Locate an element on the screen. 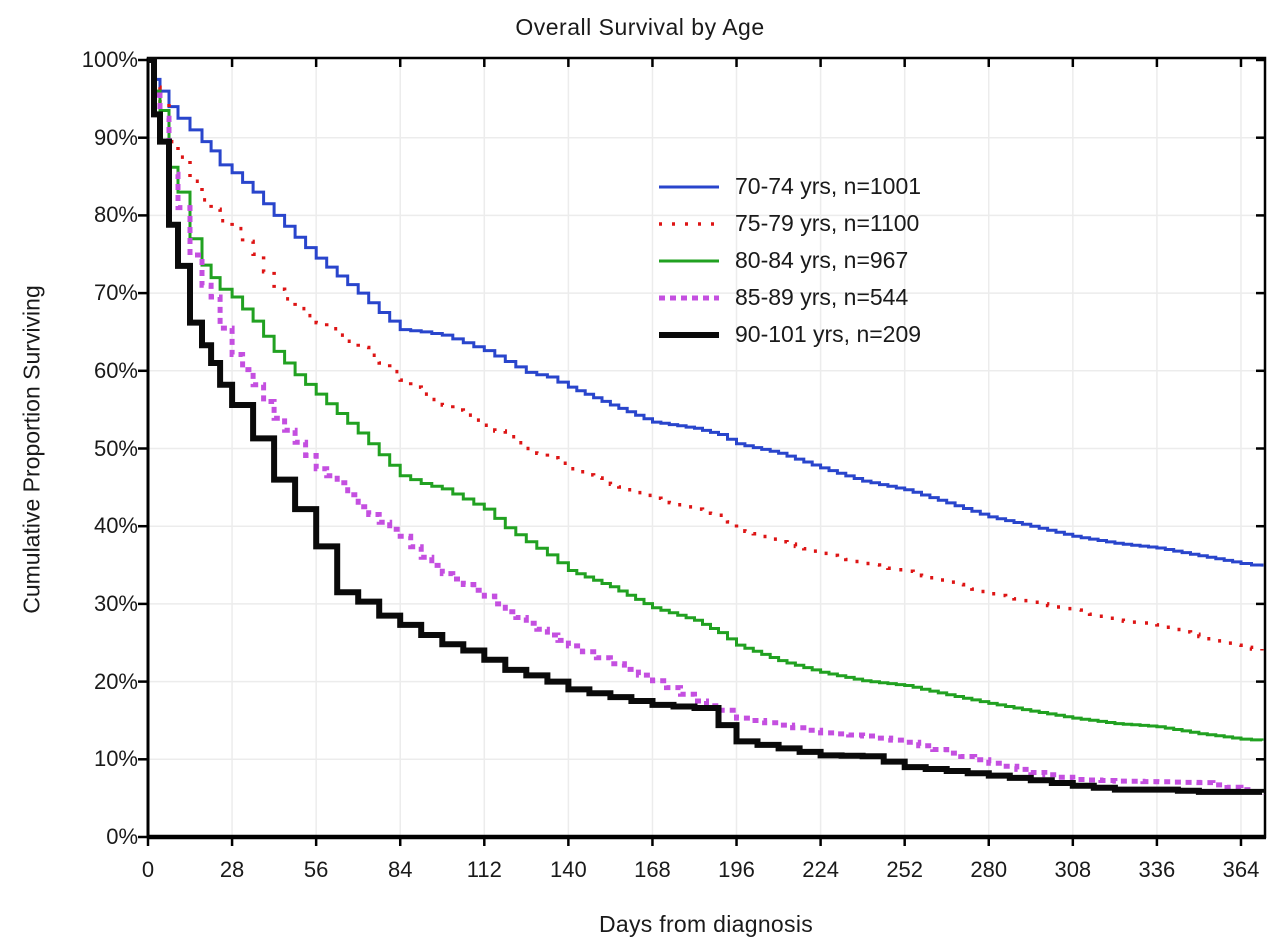 The image size is (1280, 949). x-tick-label: 336 is located at coordinates (1157, 869).